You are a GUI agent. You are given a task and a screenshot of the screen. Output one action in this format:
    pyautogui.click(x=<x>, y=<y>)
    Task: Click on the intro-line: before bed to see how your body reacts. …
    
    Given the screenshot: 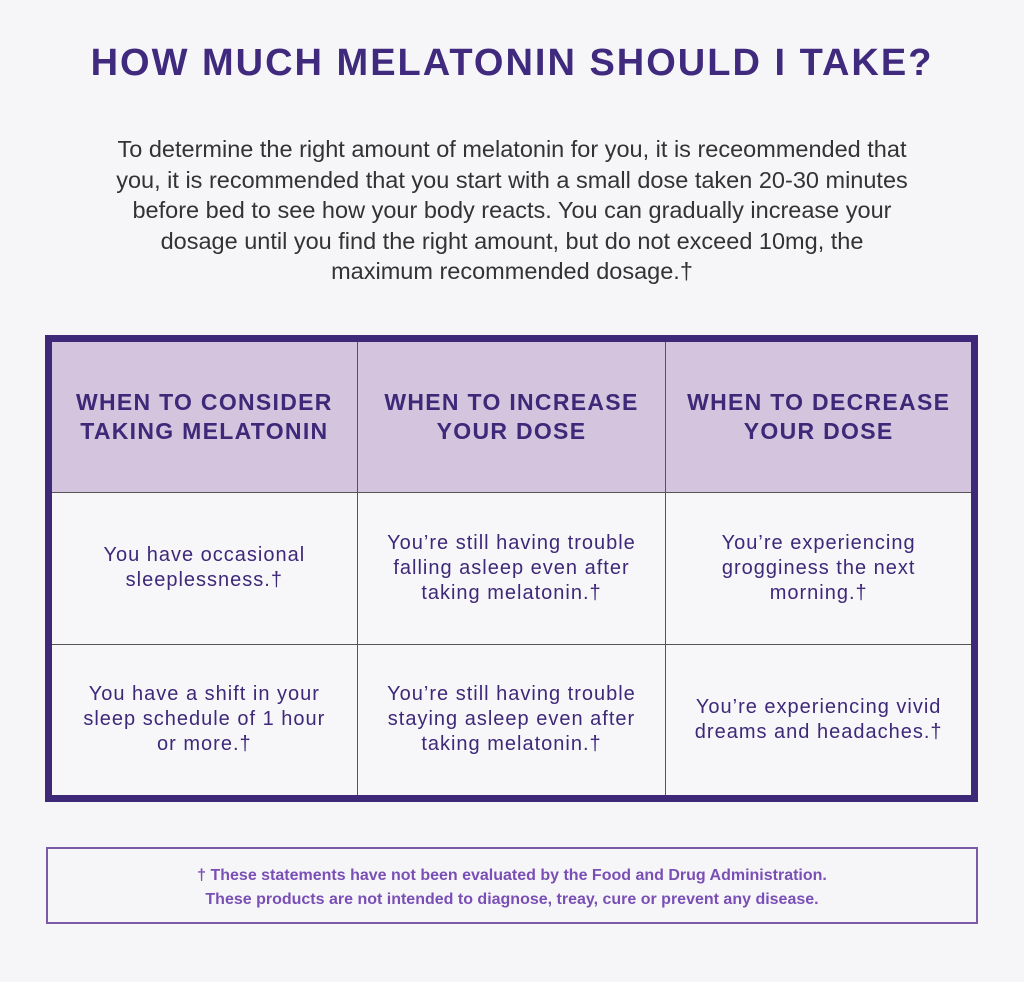 What is the action you would take?
    pyautogui.click(x=512, y=210)
    